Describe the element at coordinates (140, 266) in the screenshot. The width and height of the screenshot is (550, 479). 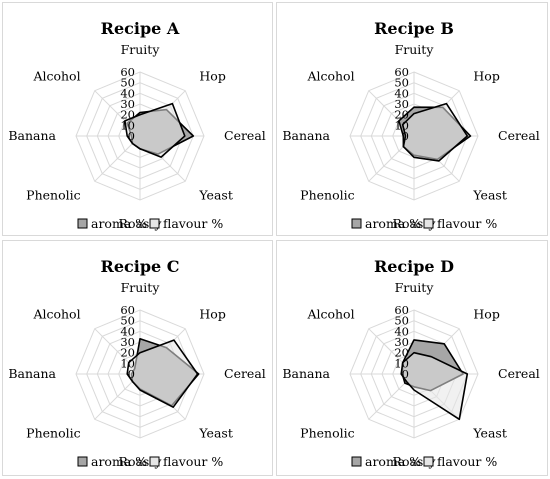
I see `chart-title: Recipe C` at that location.